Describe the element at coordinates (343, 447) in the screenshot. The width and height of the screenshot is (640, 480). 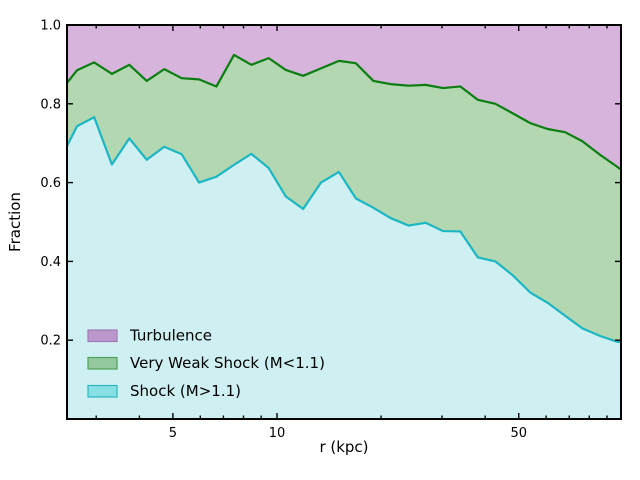
I see `x-axis-label: r (kpc)` at that location.